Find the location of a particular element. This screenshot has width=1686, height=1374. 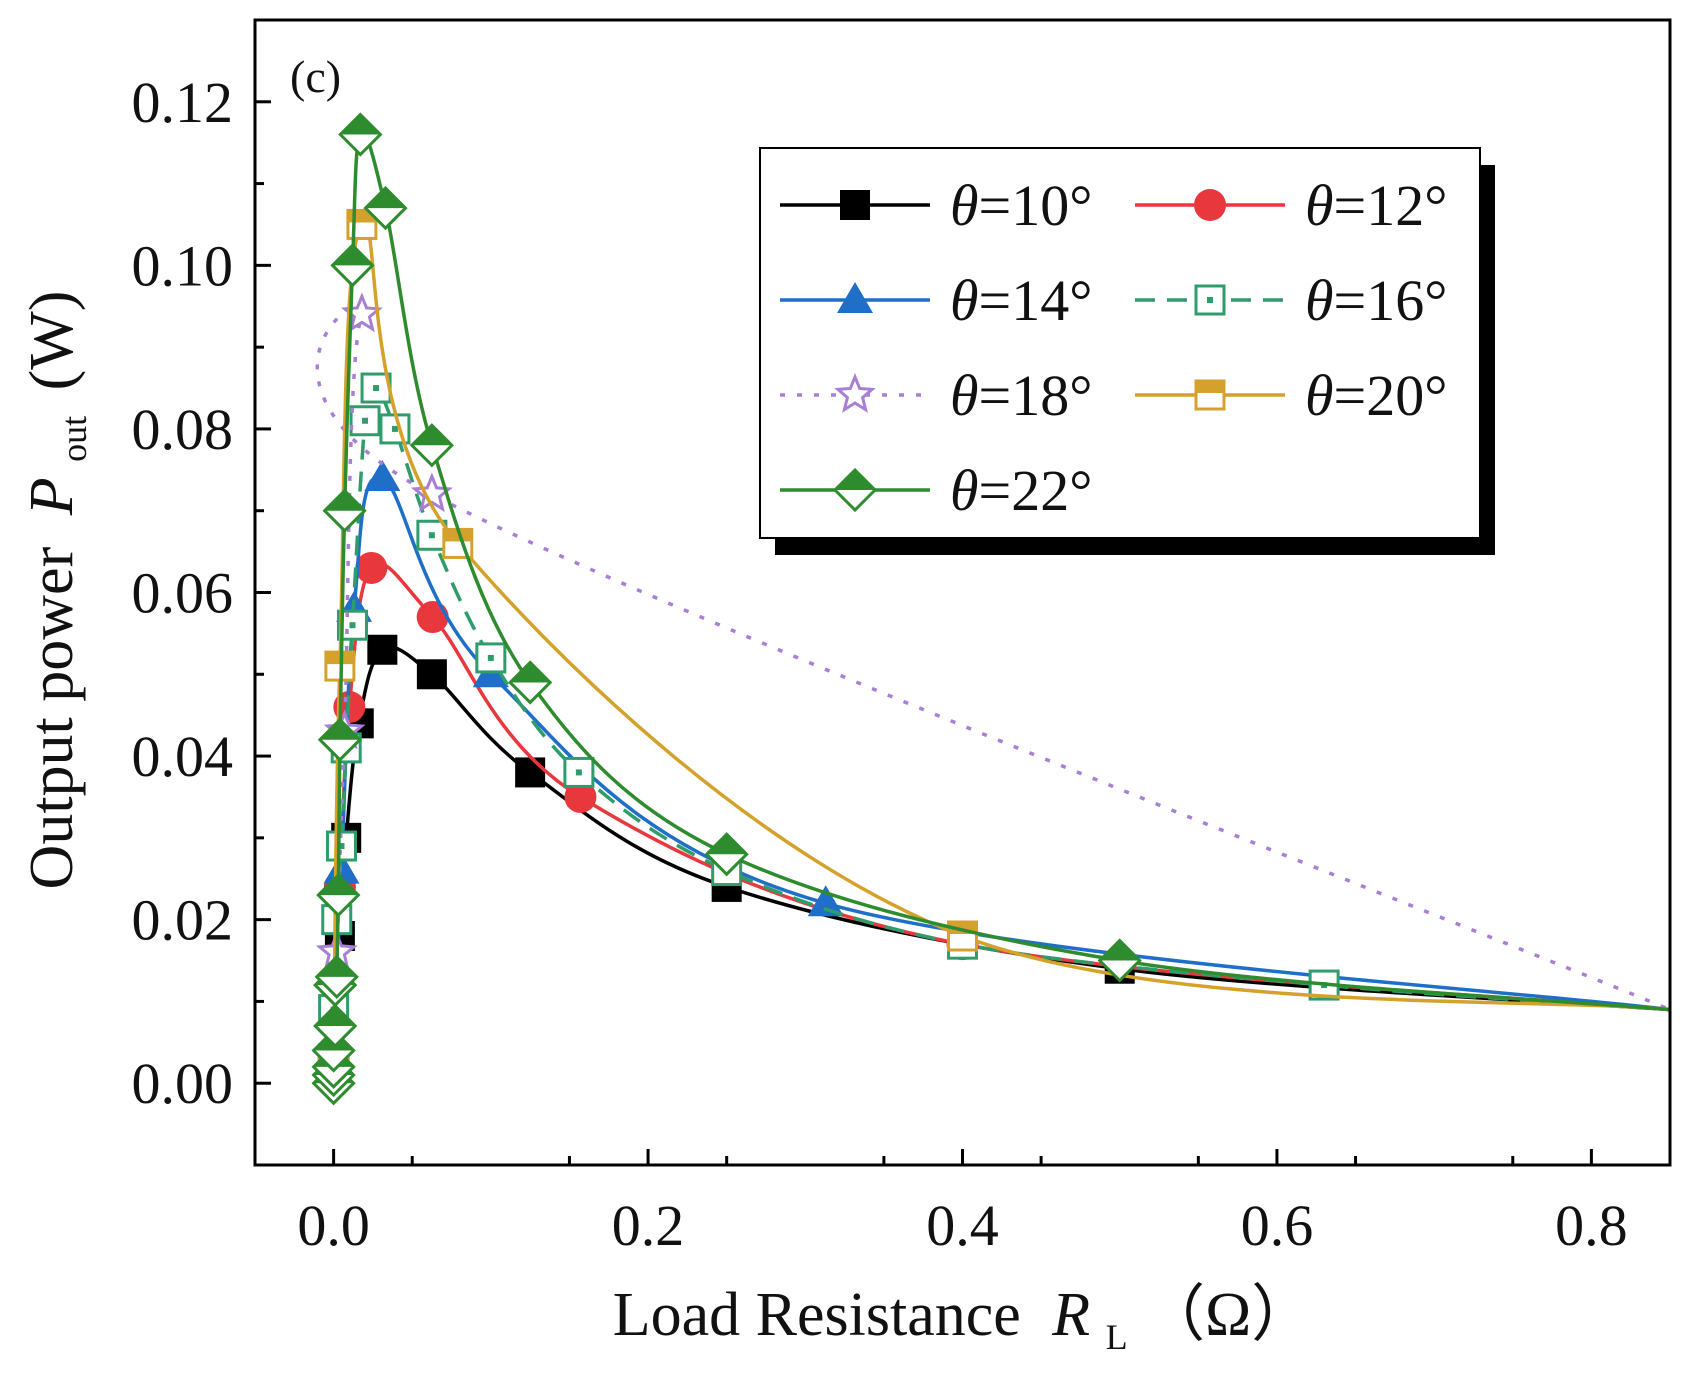

x-tick-labels: 0.0 0.2 0.4 0.6 0.8 is located at coordinates (962, 1225).